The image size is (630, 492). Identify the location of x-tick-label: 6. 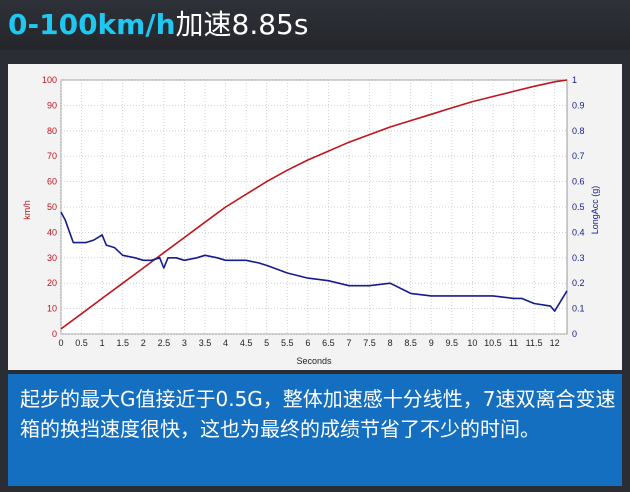
(307, 343).